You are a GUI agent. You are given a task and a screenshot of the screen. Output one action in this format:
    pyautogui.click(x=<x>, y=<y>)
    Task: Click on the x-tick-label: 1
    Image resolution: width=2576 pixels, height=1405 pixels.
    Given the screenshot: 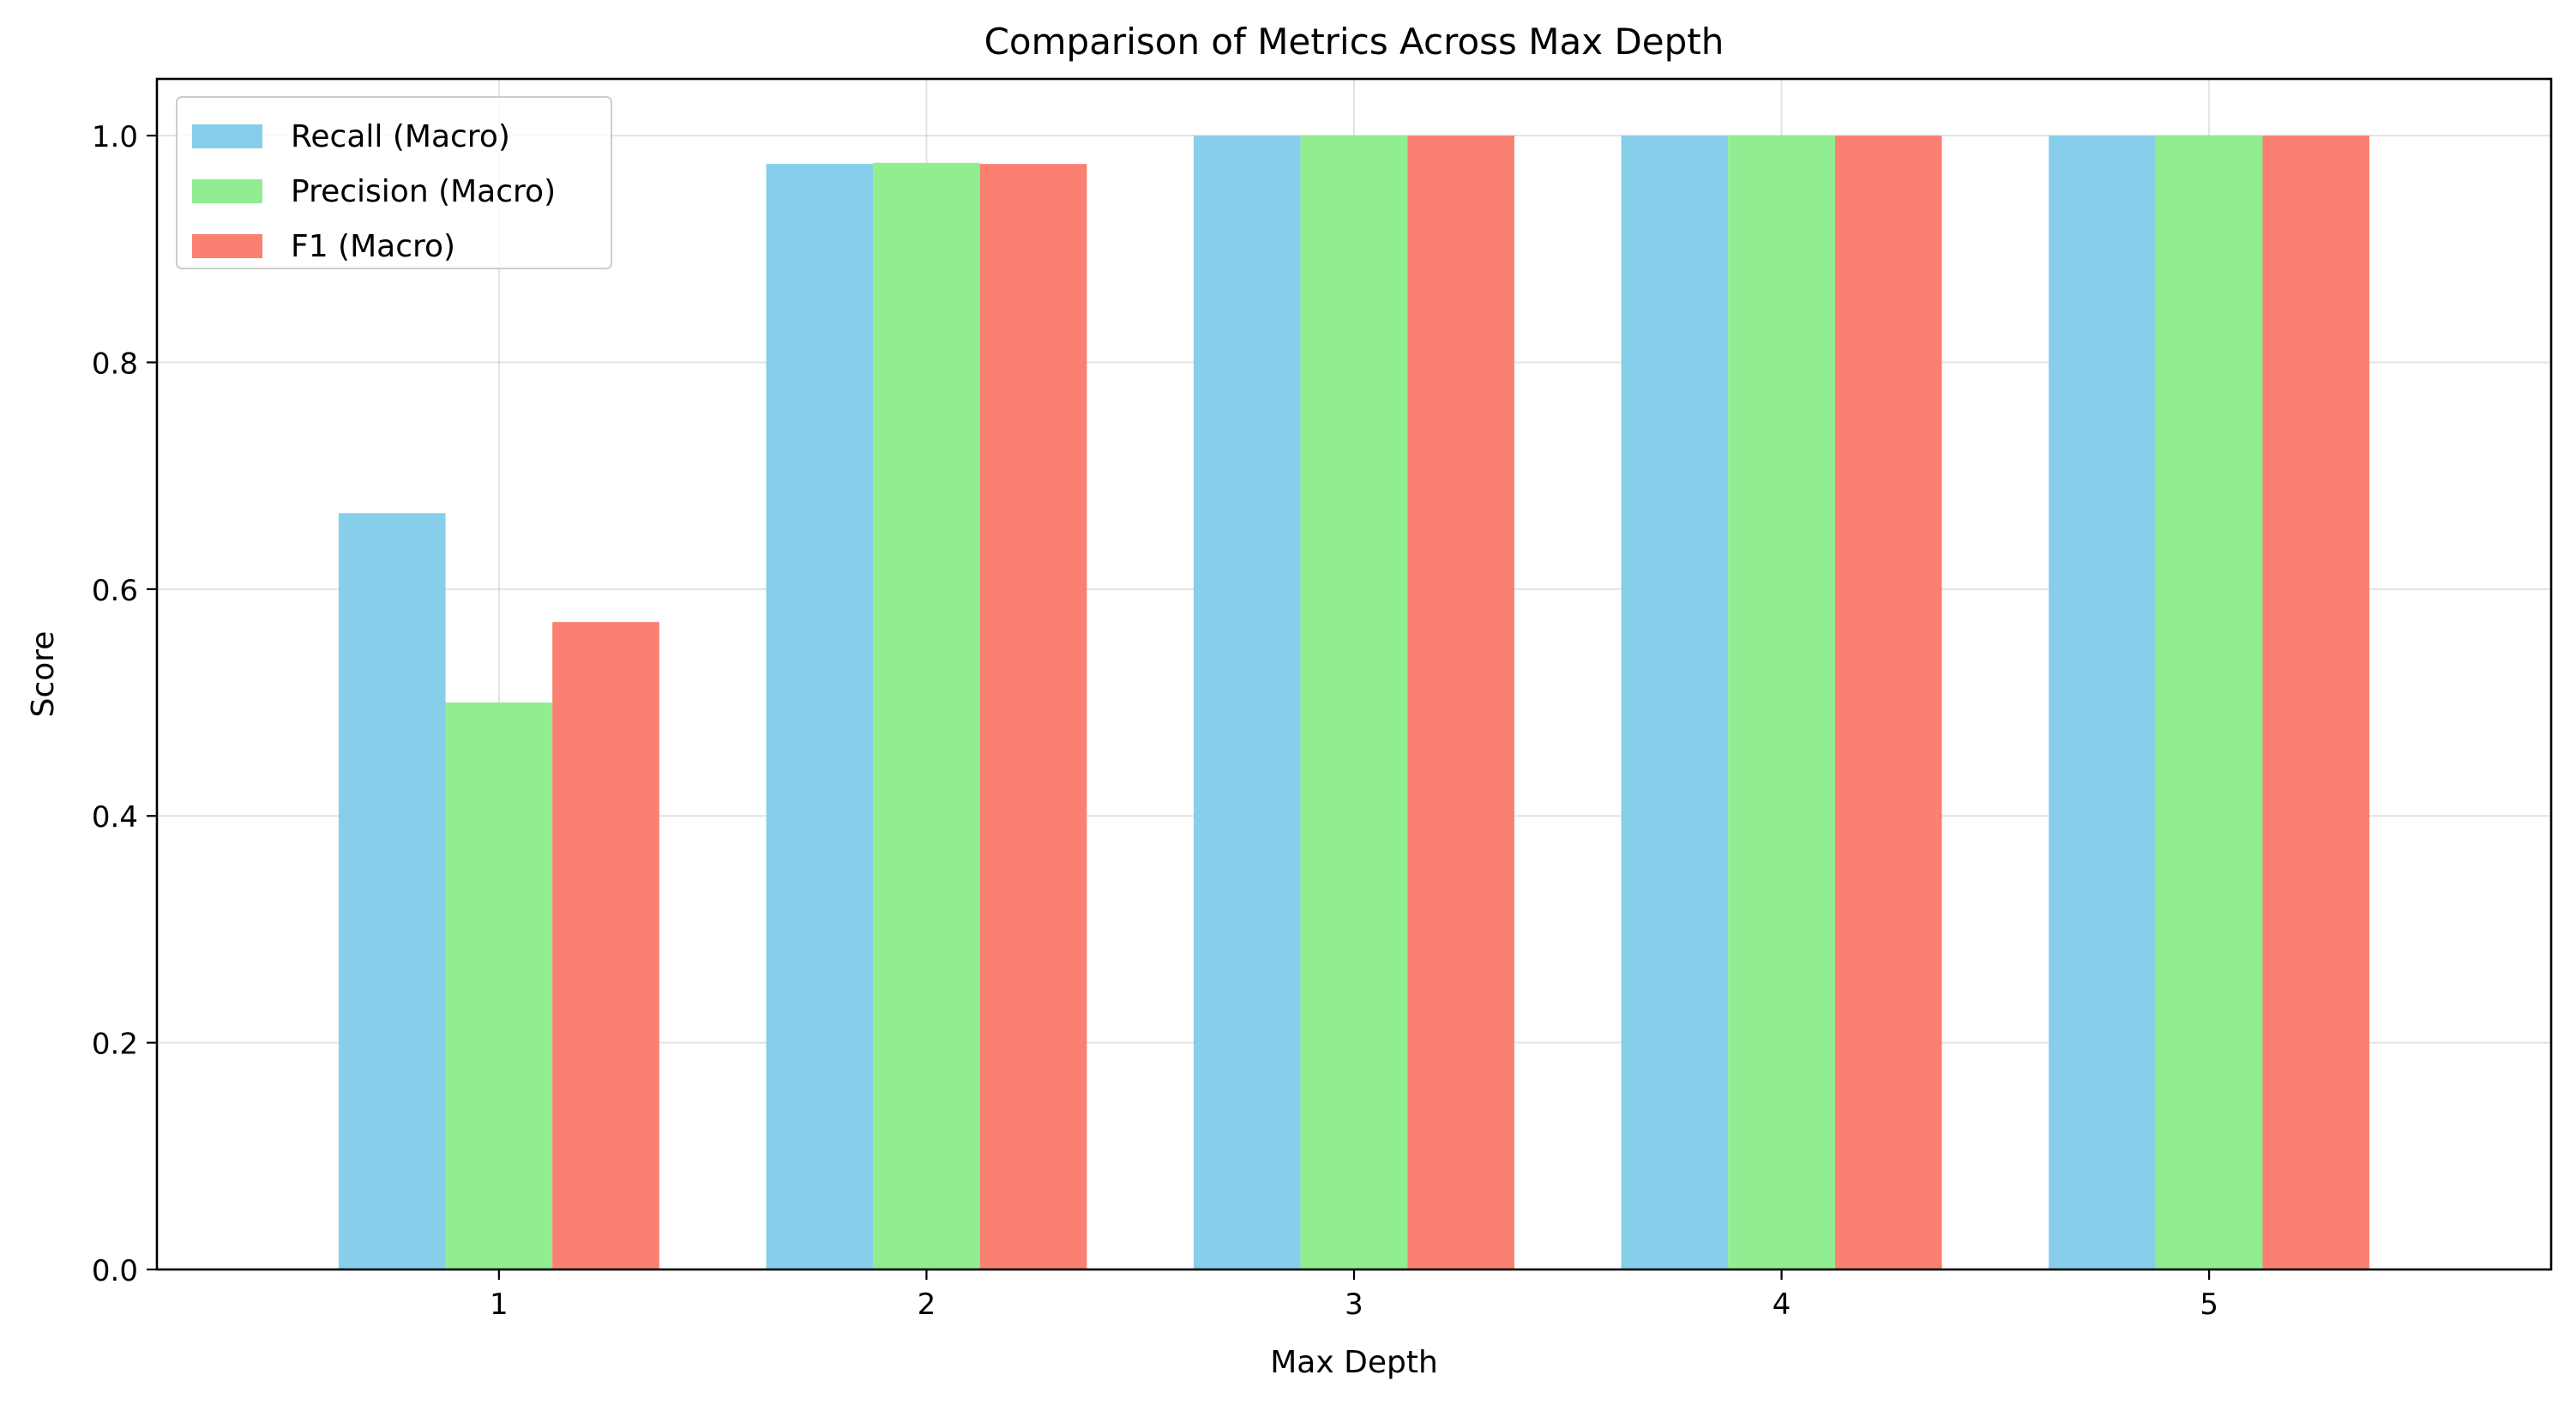 What is the action you would take?
    pyautogui.click(x=499, y=1304)
    